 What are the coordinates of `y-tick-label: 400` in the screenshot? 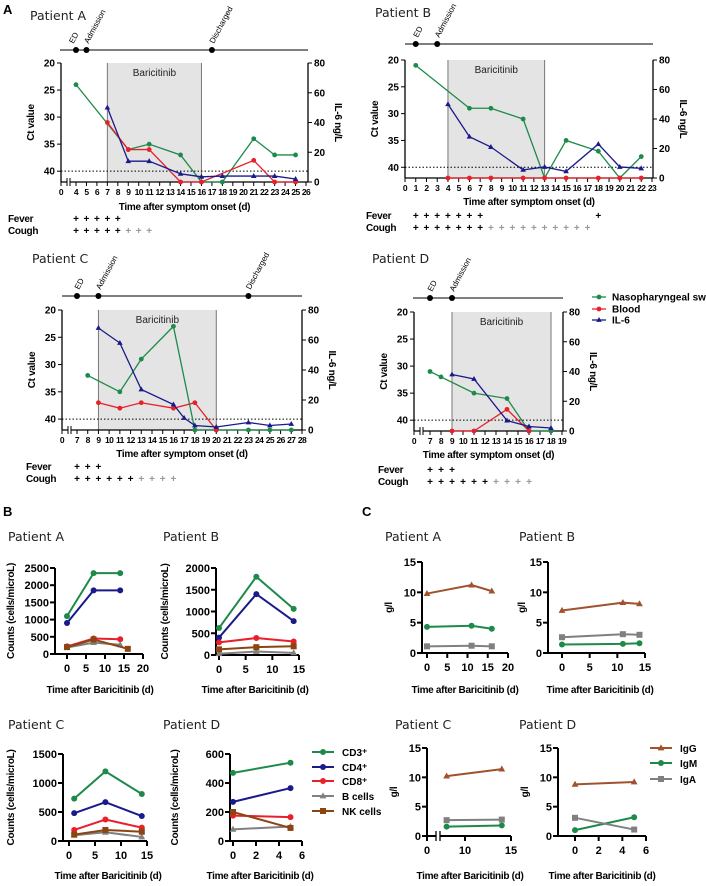 It's located at (215, 784).